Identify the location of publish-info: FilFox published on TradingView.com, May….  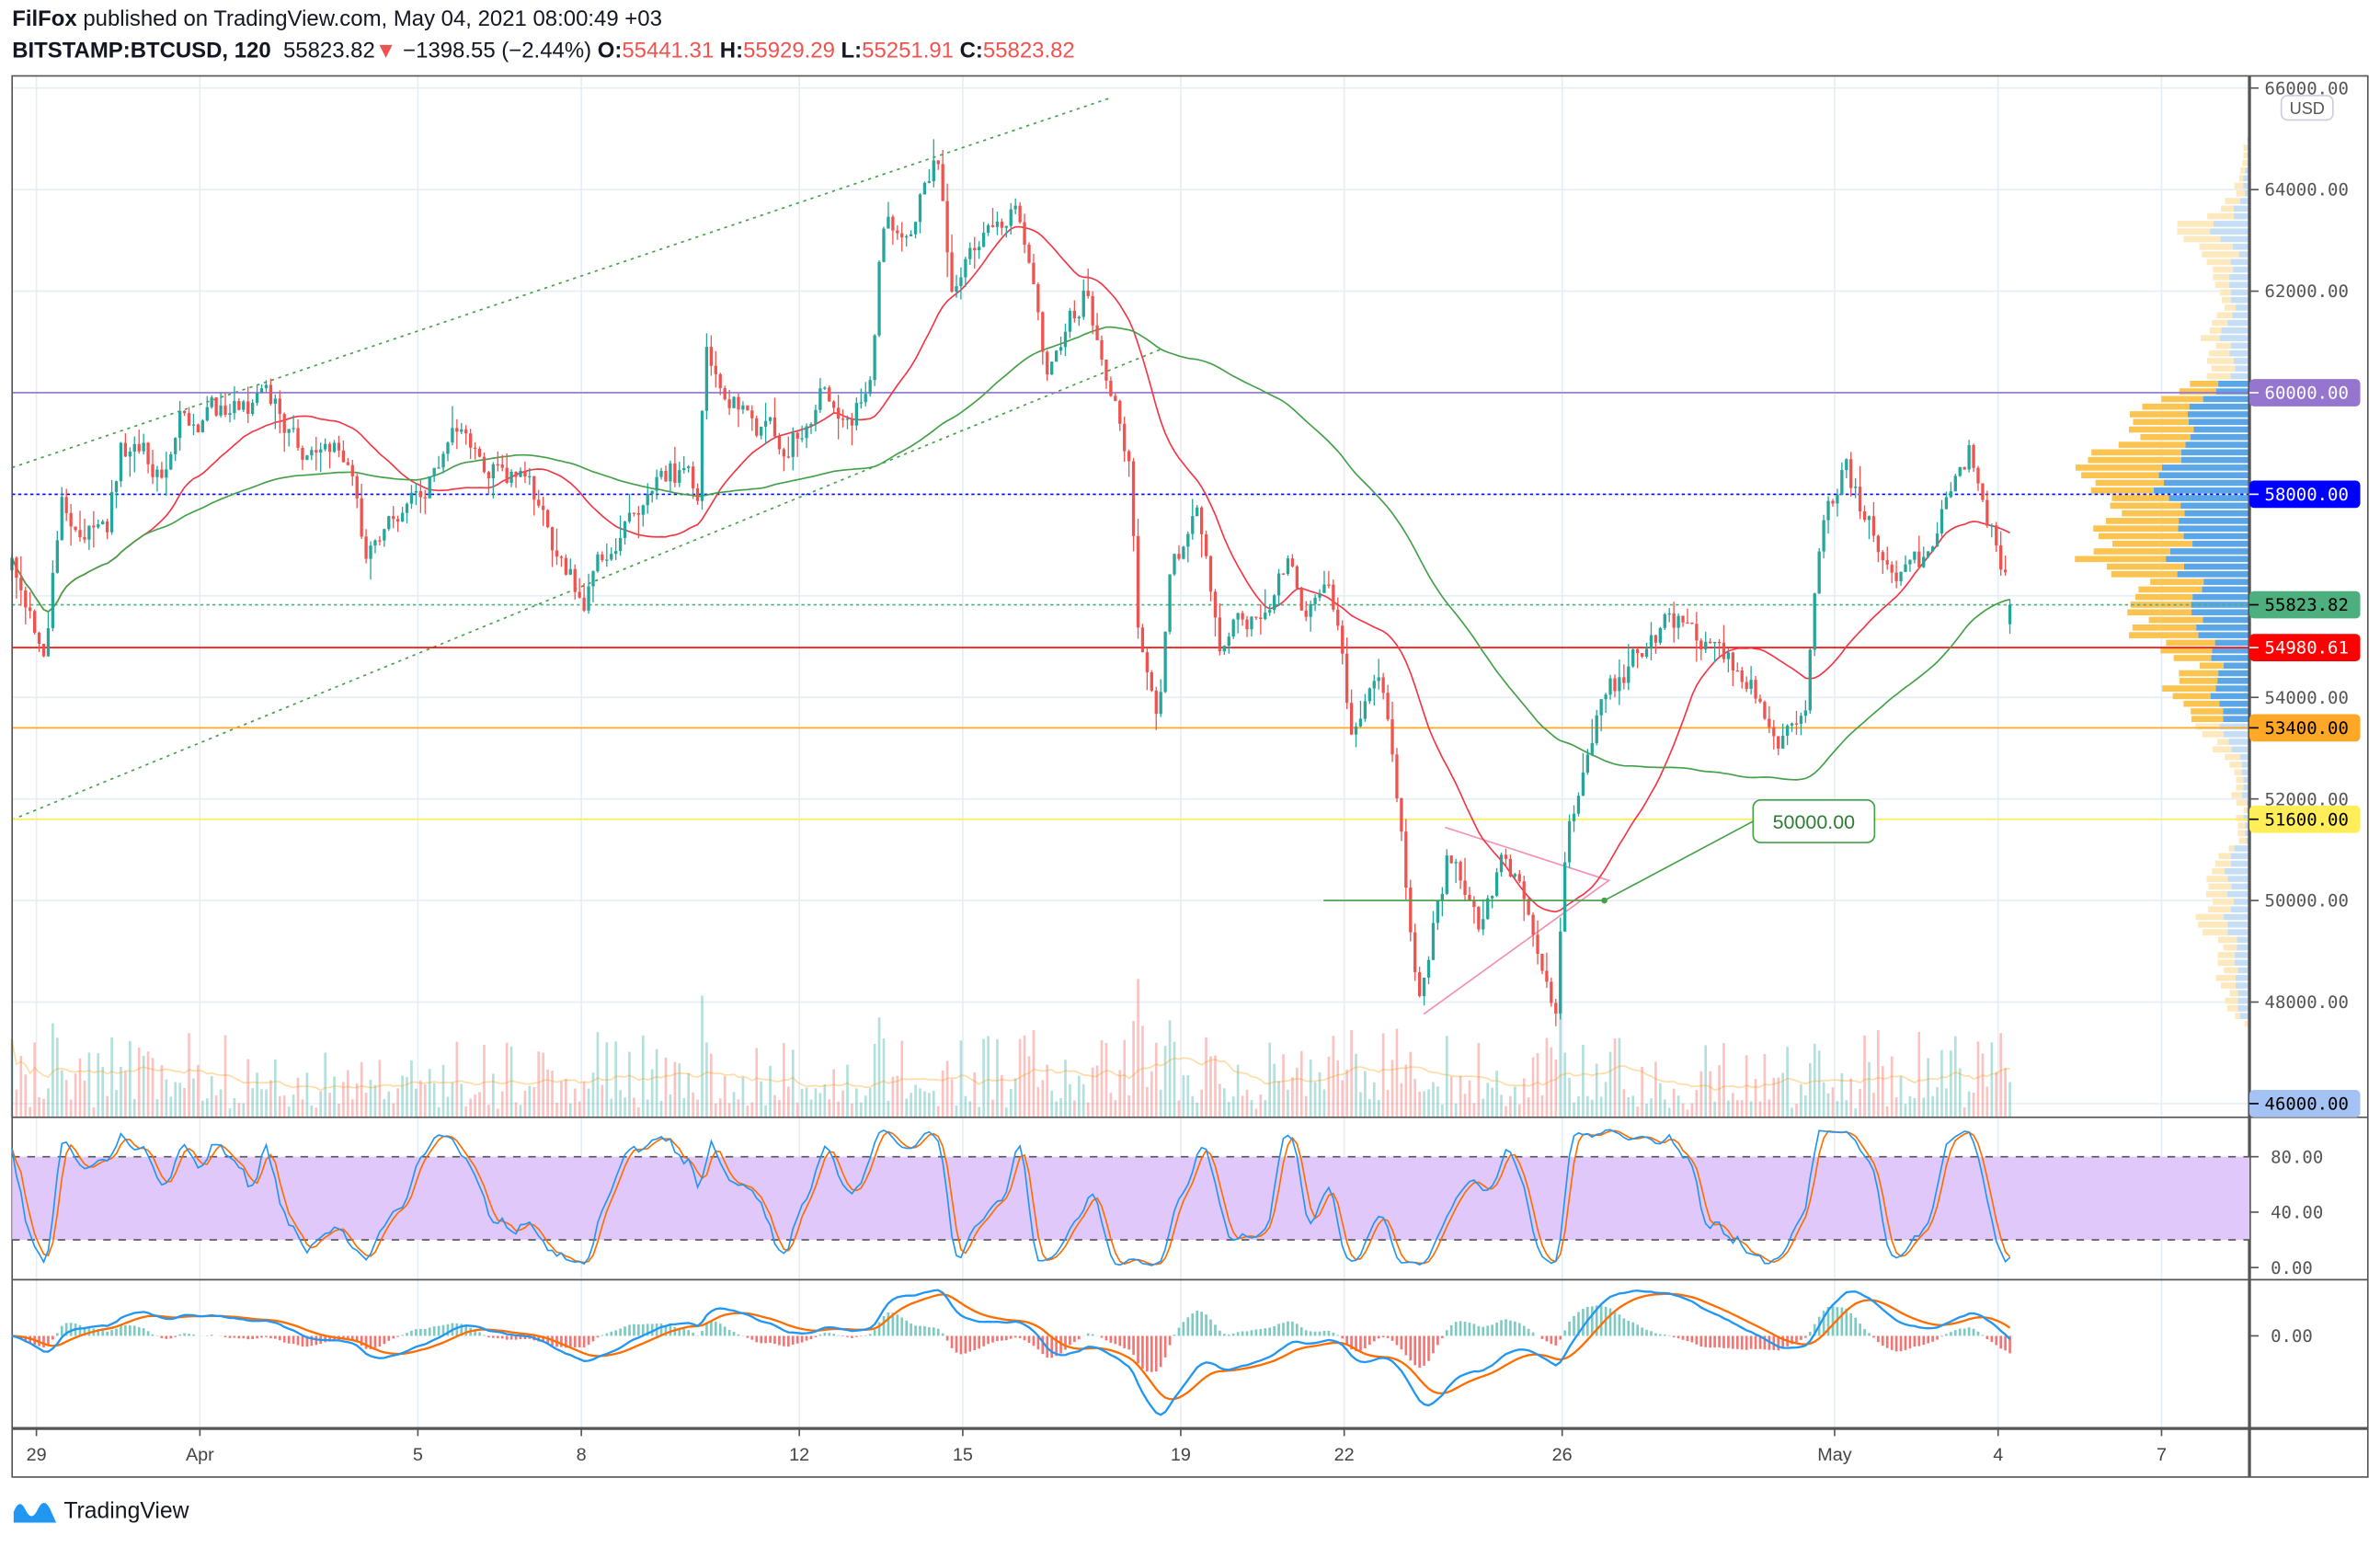
(337, 19).